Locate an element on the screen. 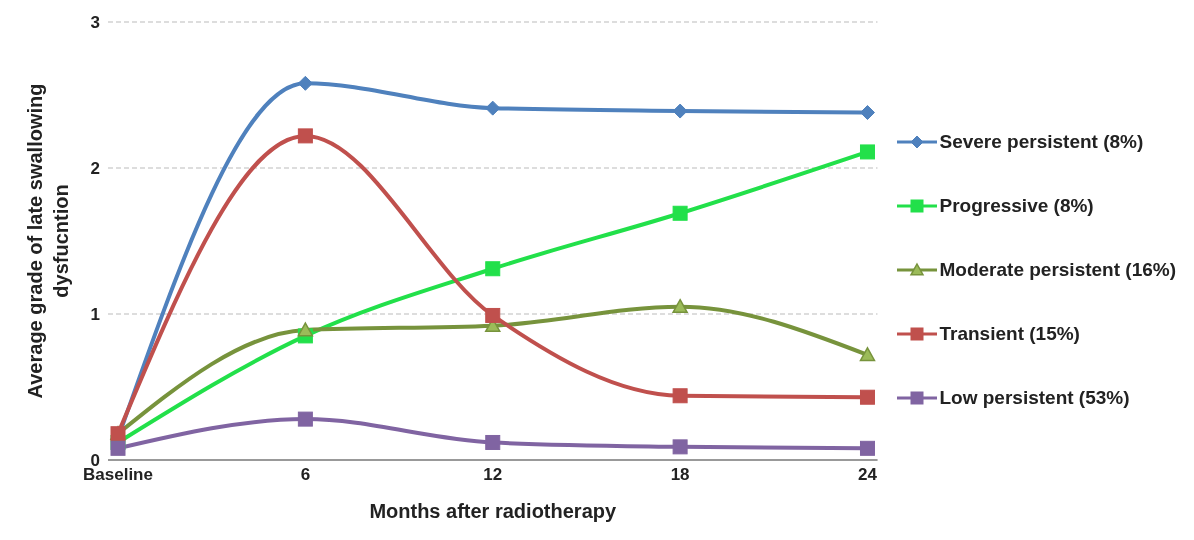 This screenshot has width=1194, height=540. y-tick-label: 3 is located at coordinates (95, 23).